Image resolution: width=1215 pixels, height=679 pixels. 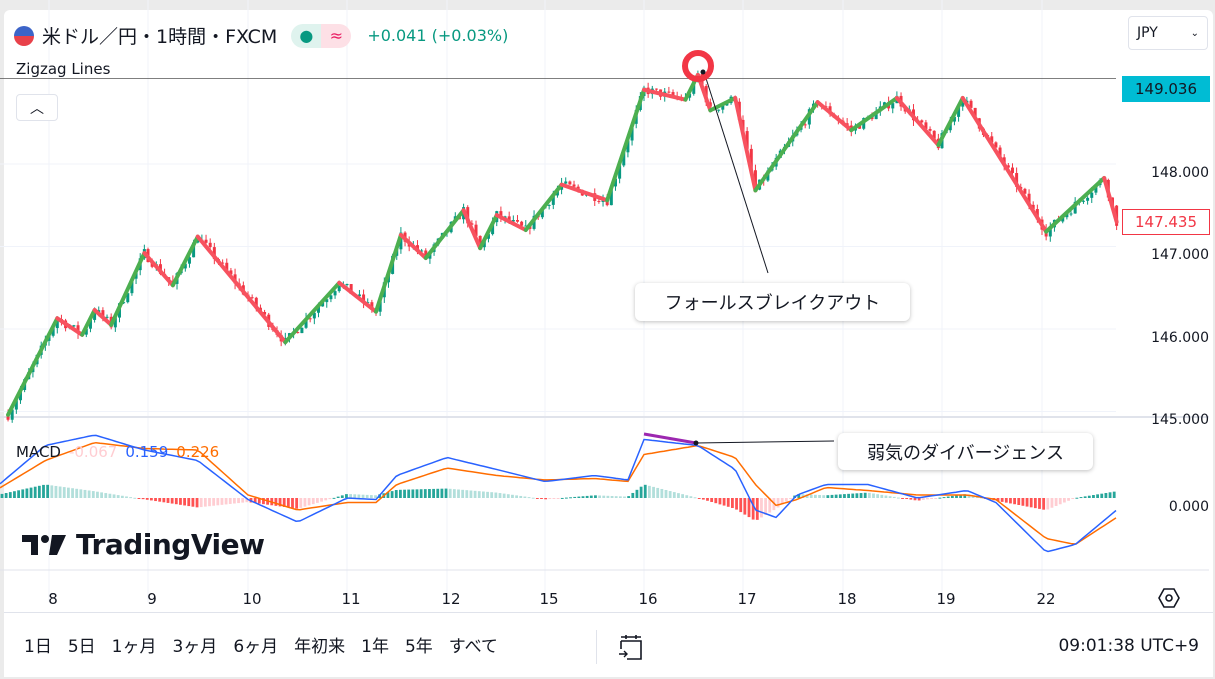 I want to click on chevron-up-icon: ︿, so click(x=37, y=108).